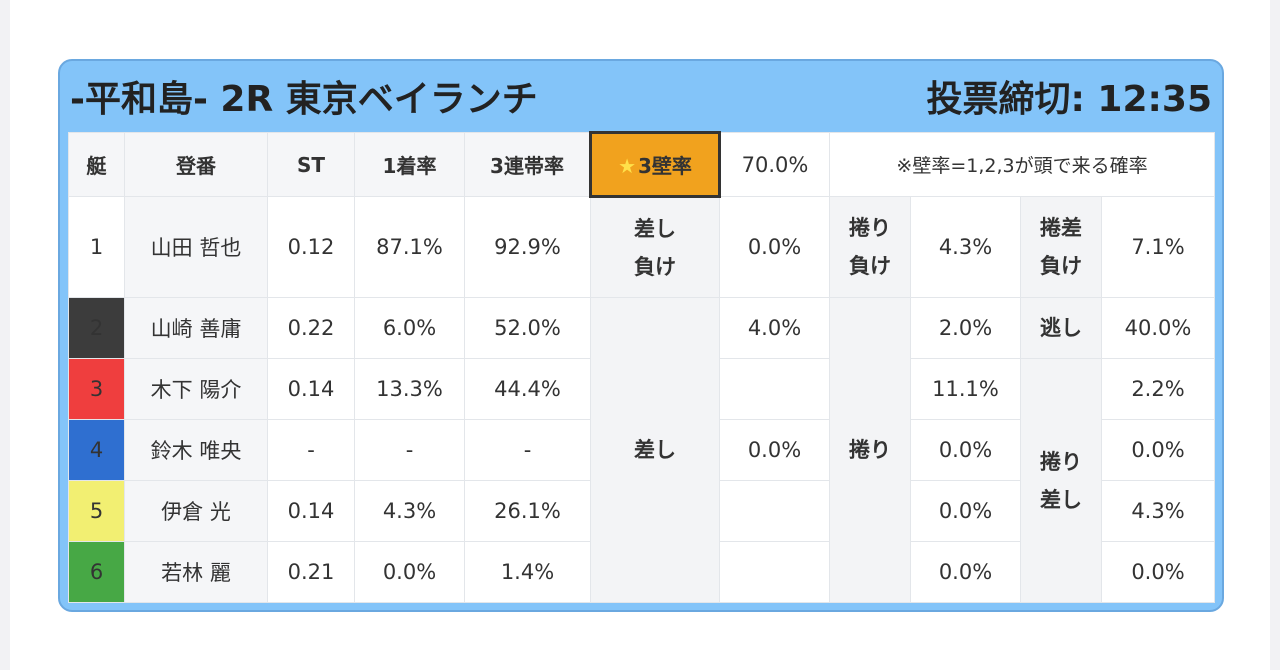 Image resolution: width=1280 pixels, height=670 pixels. What do you see at coordinates (965, 389) in the screenshot?
I see `makuri-value: 11.1%` at bounding box center [965, 389].